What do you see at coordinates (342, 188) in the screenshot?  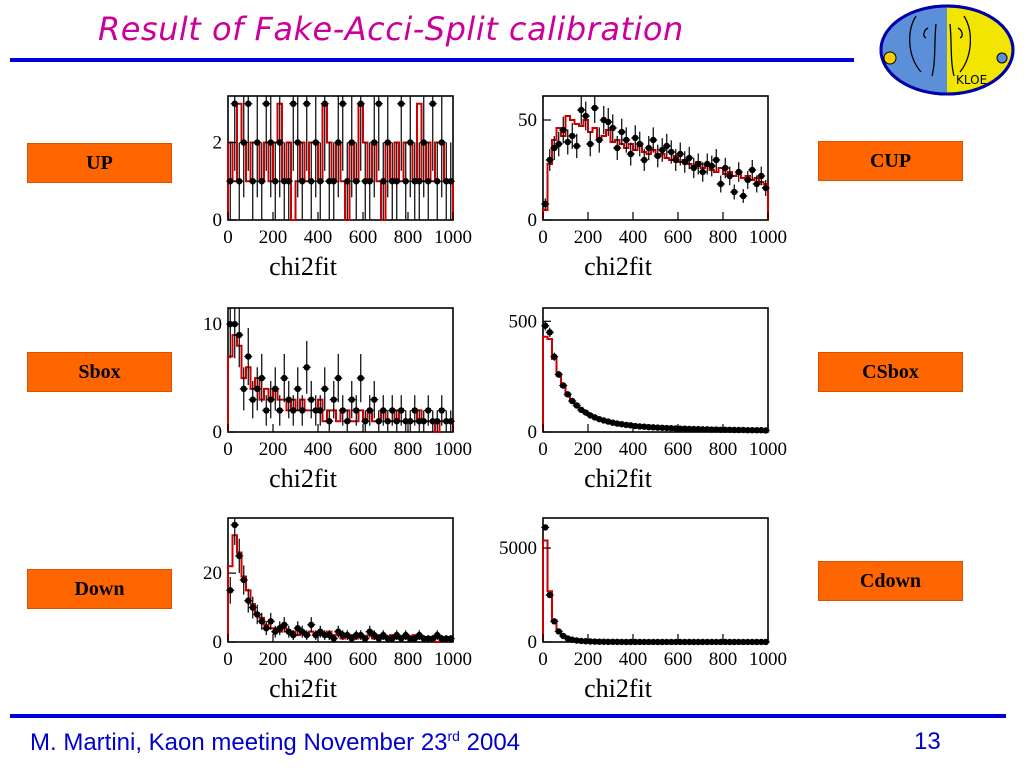 I see `panel-up: 0 200 400 600 800 1000 0 2 chi2fit` at bounding box center [342, 188].